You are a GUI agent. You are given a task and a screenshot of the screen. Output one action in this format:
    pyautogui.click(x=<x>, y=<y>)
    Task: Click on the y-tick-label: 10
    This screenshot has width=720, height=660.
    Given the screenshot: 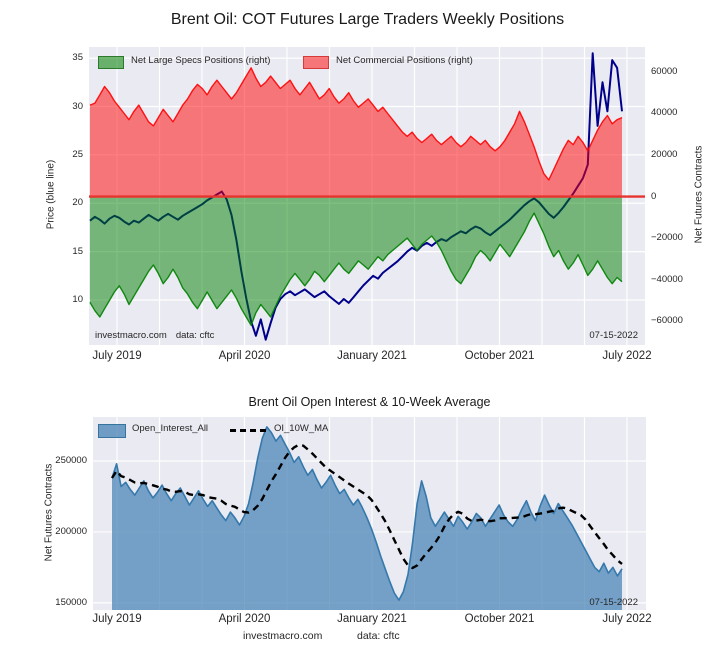 What is the action you would take?
    pyautogui.click(x=77, y=299)
    